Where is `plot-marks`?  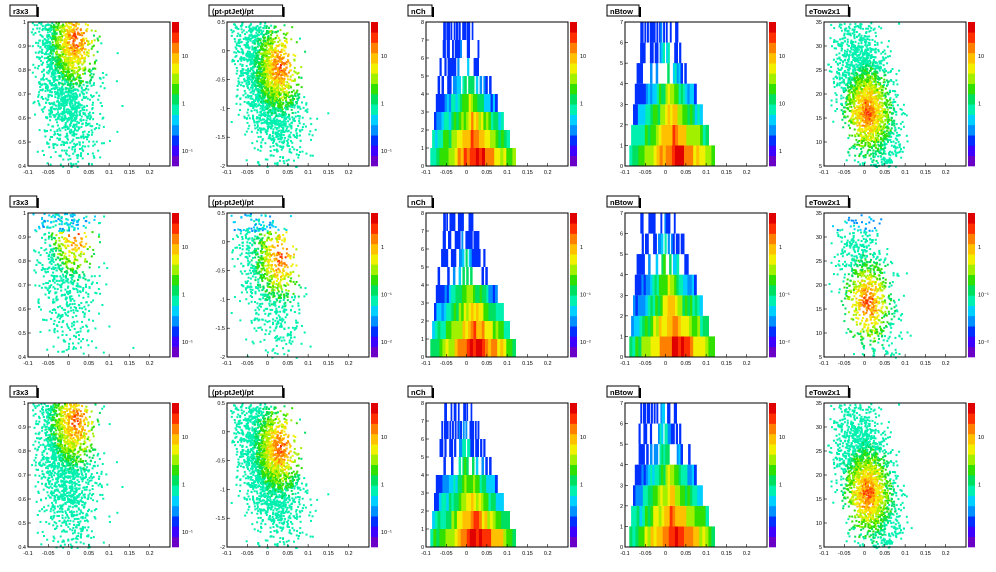 plot-marks is located at coordinates (868, 95).